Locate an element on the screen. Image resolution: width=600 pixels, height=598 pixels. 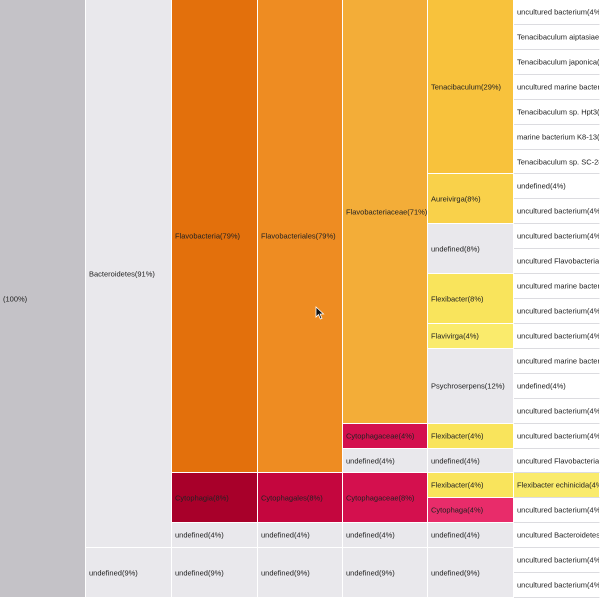
icicle-node-undefined-8: undefined(8%) is located at coordinates (471, 249).